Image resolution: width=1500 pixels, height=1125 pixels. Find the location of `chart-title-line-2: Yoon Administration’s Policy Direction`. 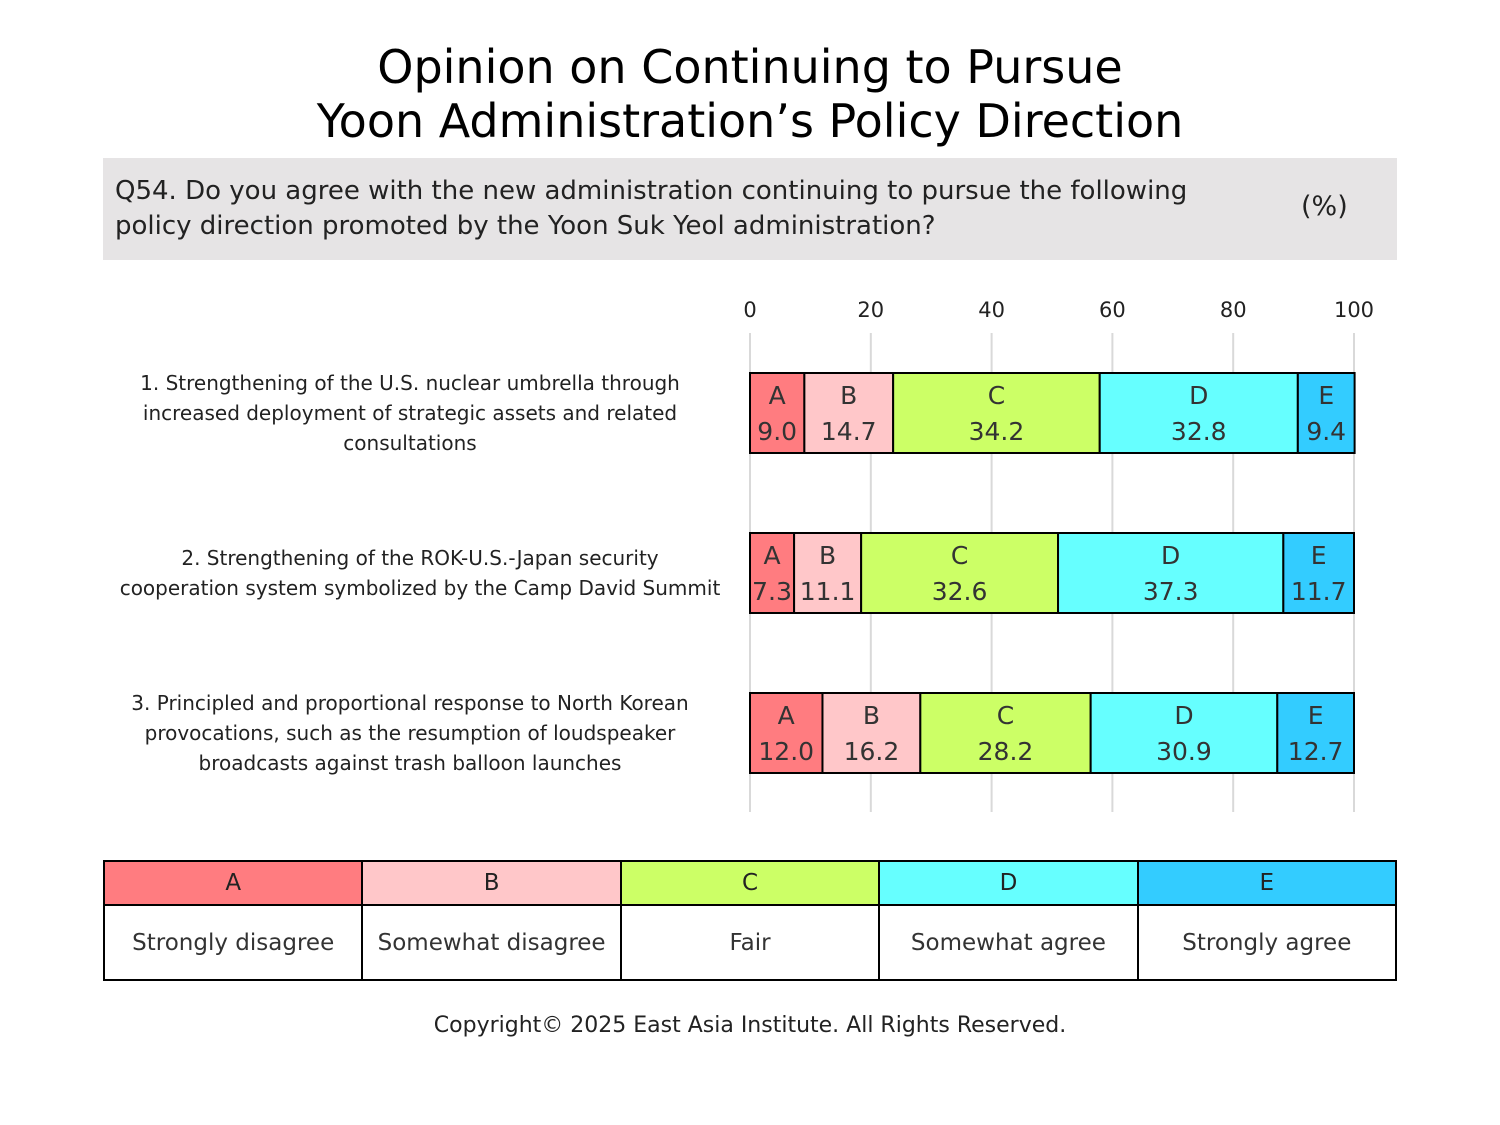

chart-title-line-2: Yoon Administration’s Policy Direction is located at coordinates (750, 121).